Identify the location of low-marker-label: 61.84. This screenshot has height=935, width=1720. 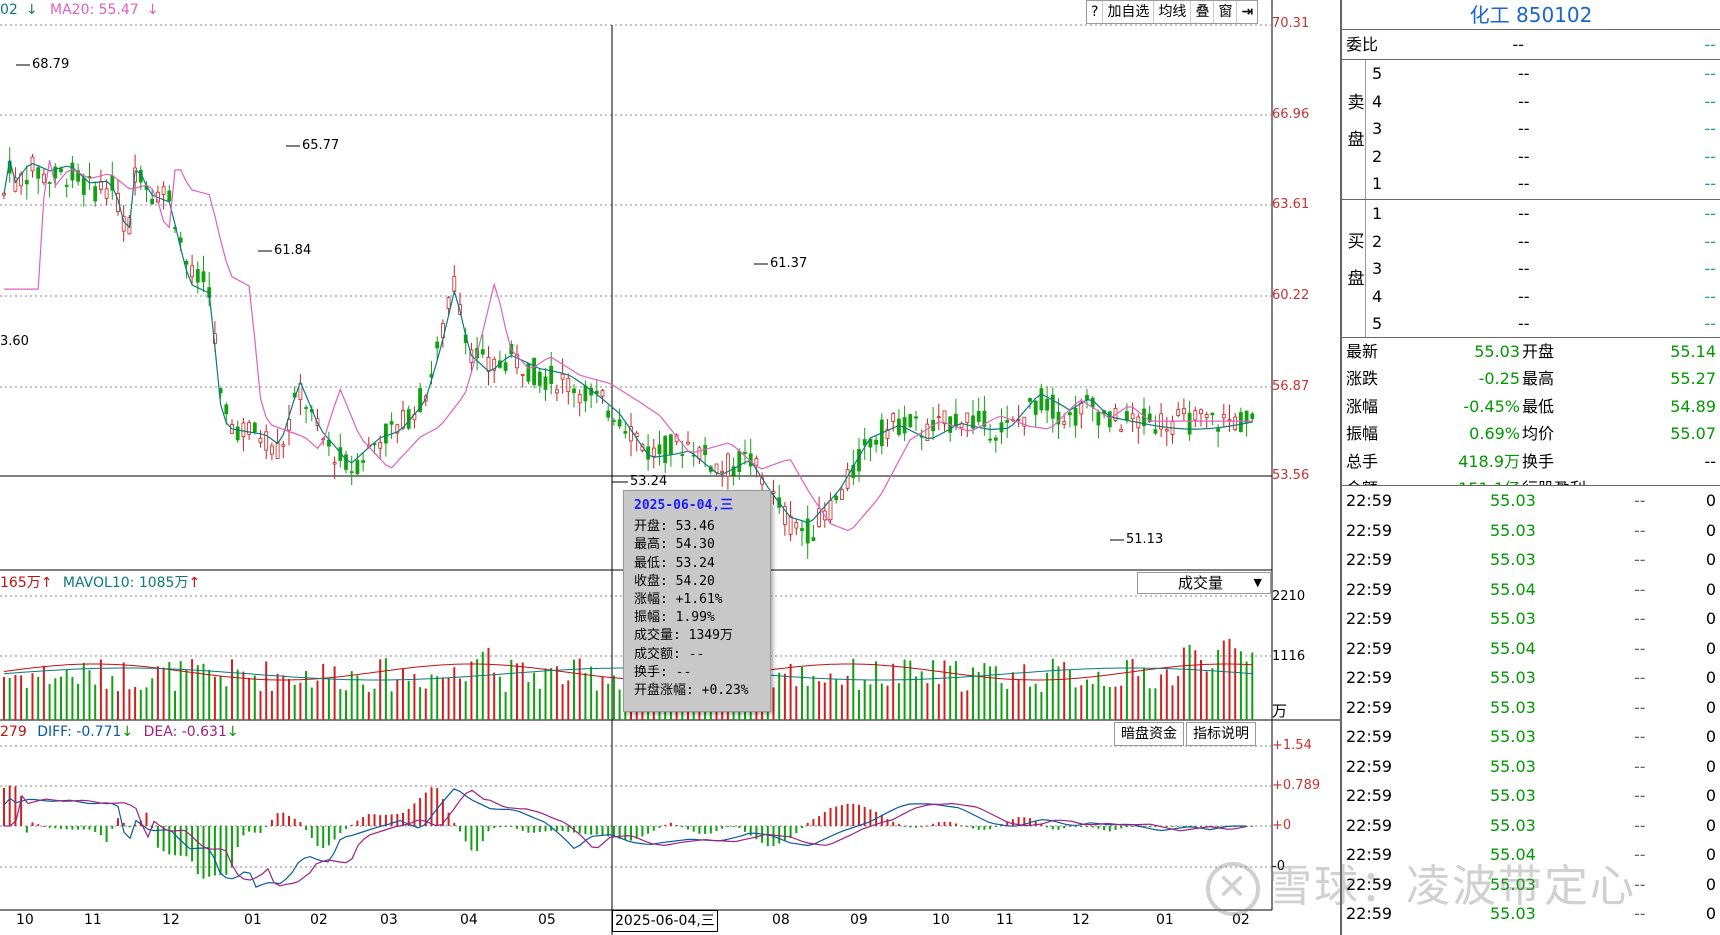
(293, 250).